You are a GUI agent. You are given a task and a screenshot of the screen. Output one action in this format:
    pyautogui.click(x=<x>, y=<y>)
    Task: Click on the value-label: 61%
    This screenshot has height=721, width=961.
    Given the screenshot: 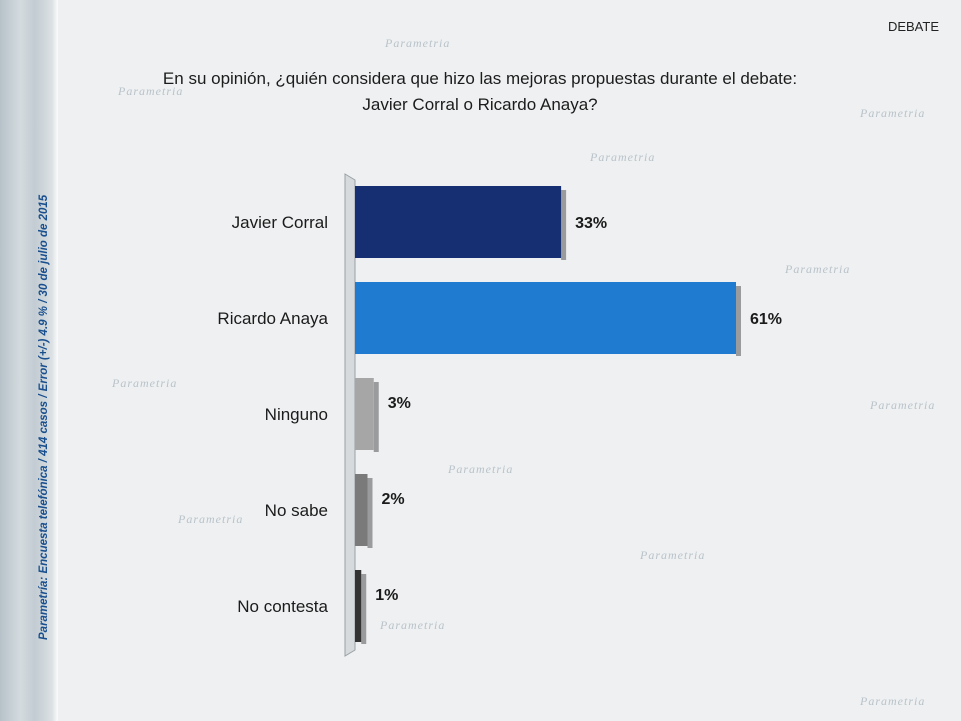 What is the action you would take?
    pyautogui.click(x=766, y=319)
    